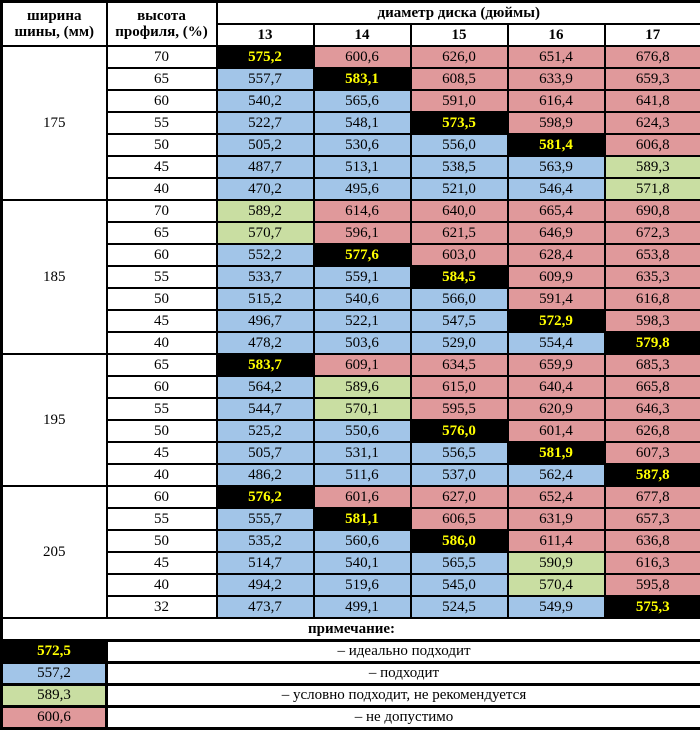 The image size is (700, 730). I want to click on diameter-value-cell: 538,5, so click(459, 167).